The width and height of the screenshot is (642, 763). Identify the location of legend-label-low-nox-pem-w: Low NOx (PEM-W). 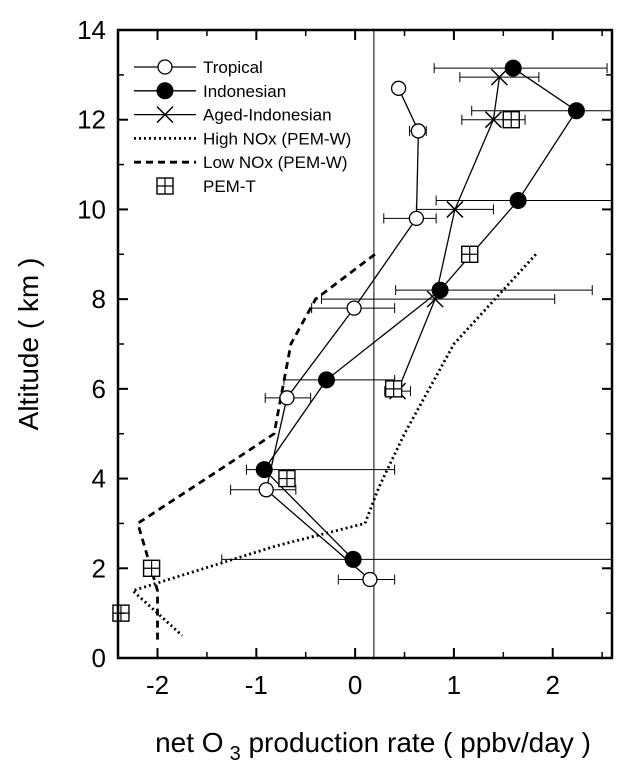
(275, 162).